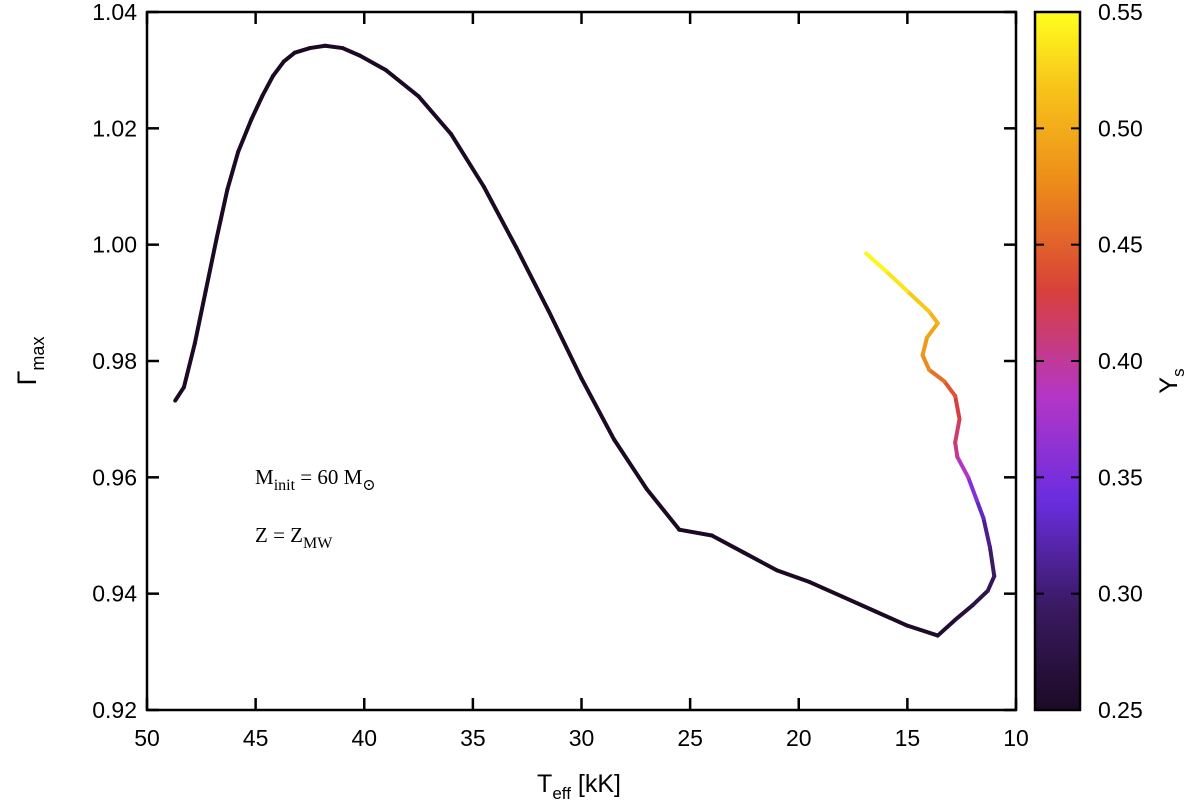 Image resolution: width=1200 pixels, height=805 pixels. I want to click on x-tick-label: 50, so click(147, 738).